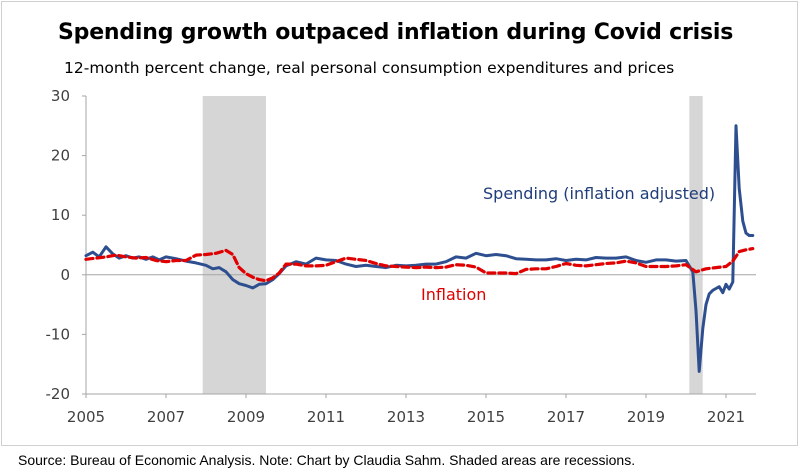 The width and height of the screenshot is (801, 472). What do you see at coordinates (246, 417) in the screenshot?
I see `x-tick-label: 2009` at bounding box center [246, 417].